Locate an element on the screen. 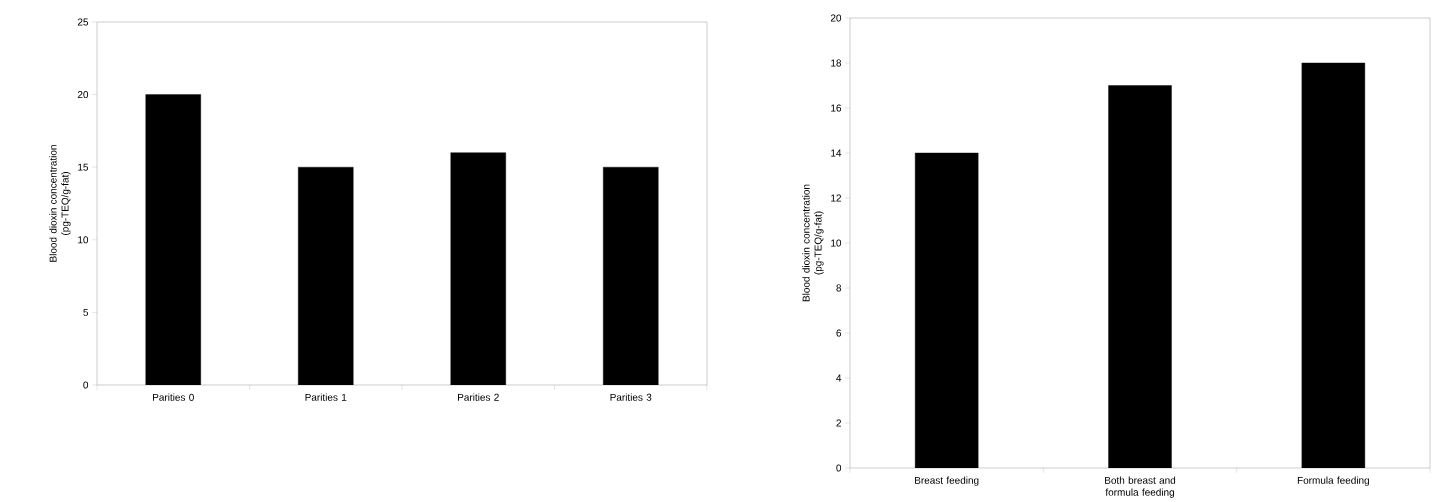 The height and width of the screenshot is (502, 1448). y-tick-label: 14 is located at coordinates (836, 153).